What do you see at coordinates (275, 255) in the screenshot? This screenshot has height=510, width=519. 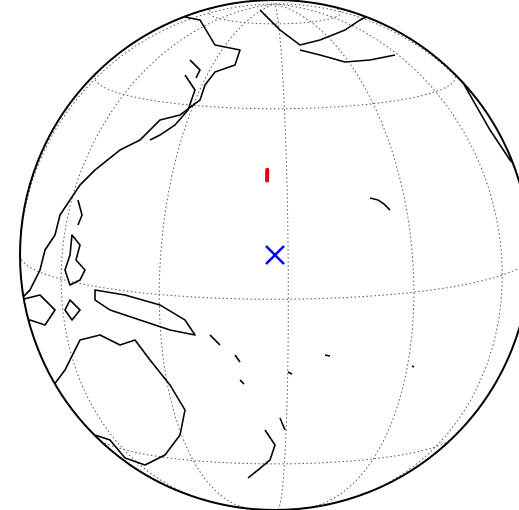 I see `cross-marker` at bounding box center [275, 255].